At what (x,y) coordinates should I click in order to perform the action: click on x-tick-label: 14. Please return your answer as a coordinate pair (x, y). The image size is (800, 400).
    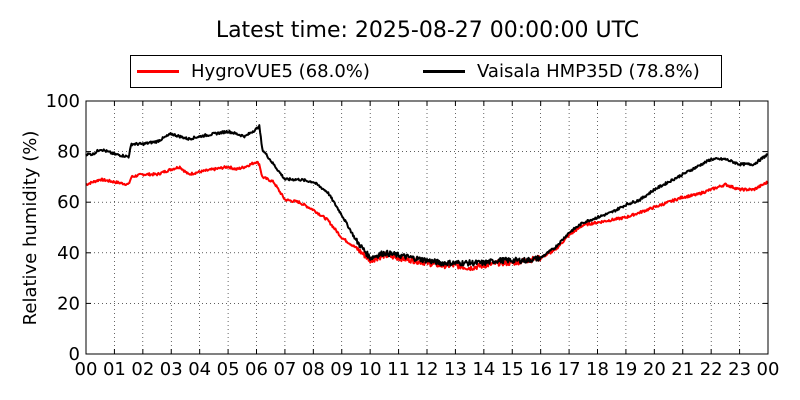
    Looking at the image, I should click on (483, 369).